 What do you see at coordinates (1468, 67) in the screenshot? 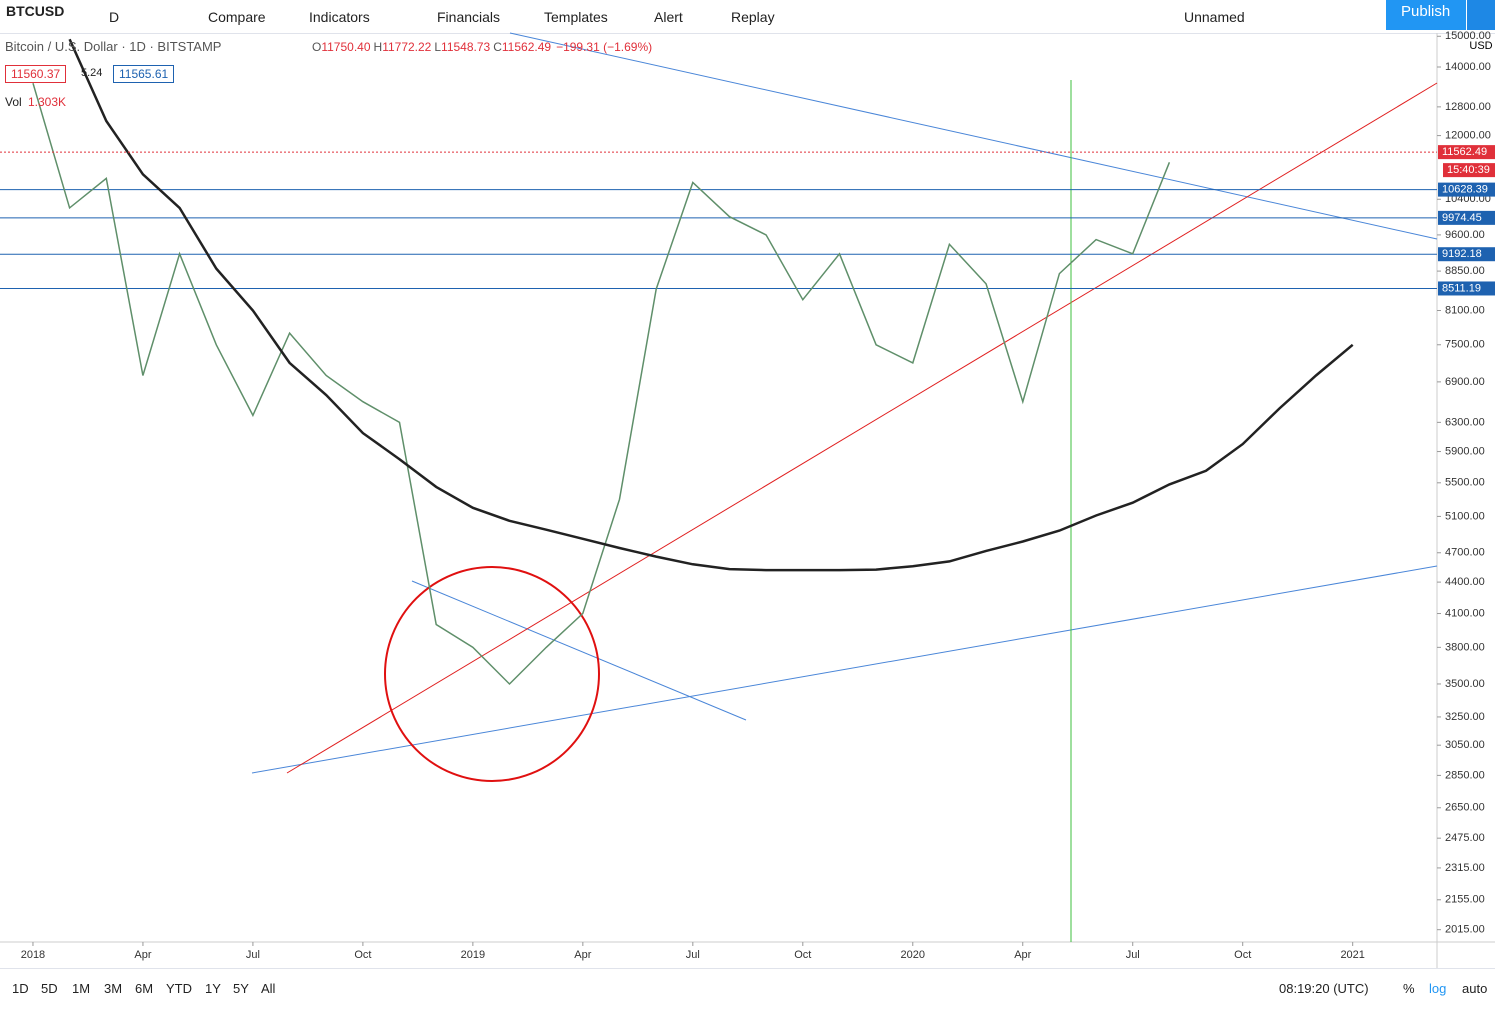
I see `y-tick-label: 14000.00` at bounding box center [1468, 67].